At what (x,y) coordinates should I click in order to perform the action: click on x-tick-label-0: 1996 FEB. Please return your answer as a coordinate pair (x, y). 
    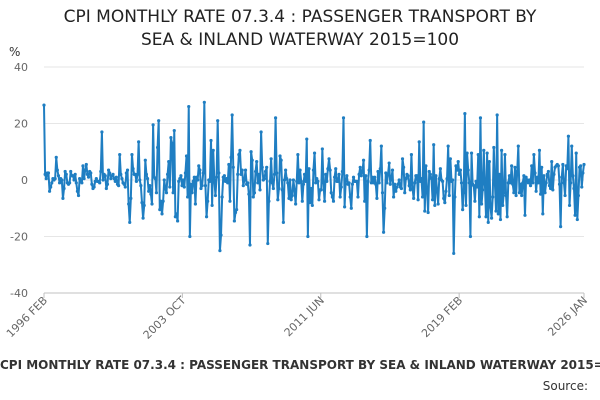
    Looking at the image, I should click on (27, 317).